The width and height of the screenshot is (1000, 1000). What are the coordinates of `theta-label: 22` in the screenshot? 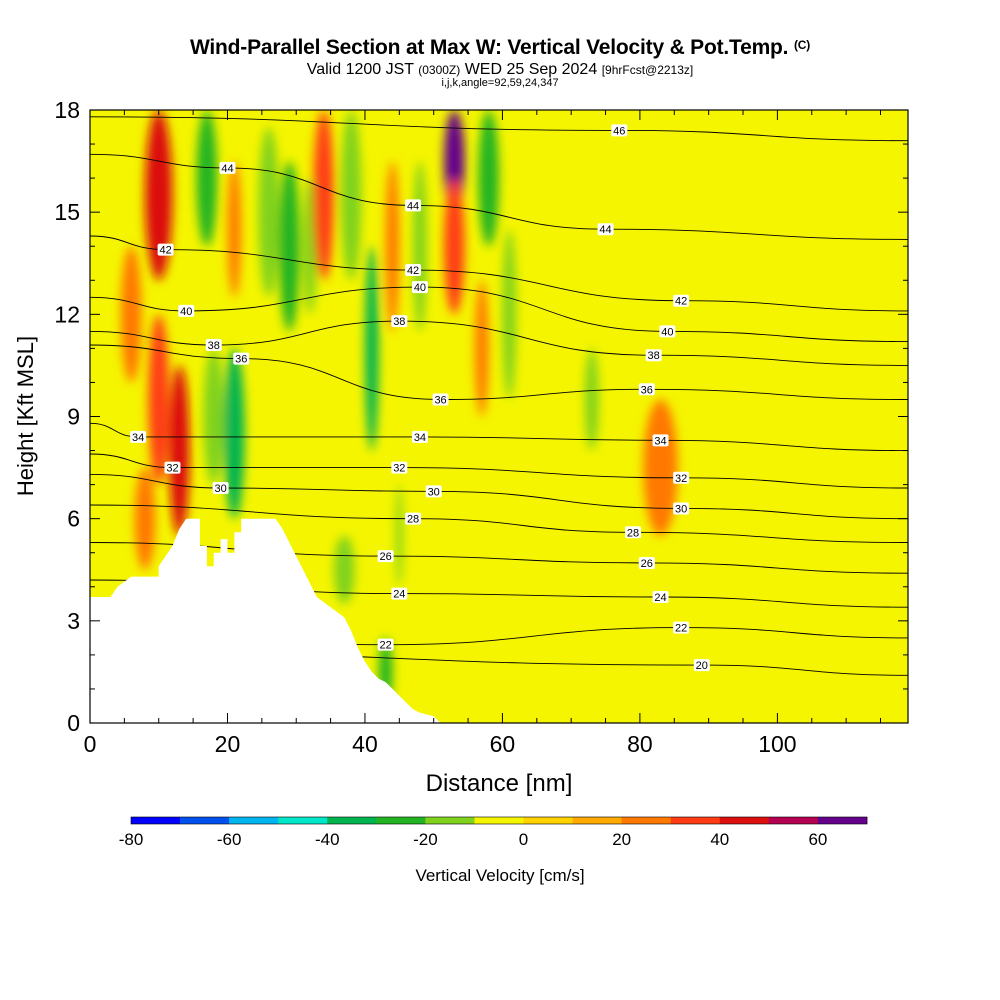 It's located at (385, 645).